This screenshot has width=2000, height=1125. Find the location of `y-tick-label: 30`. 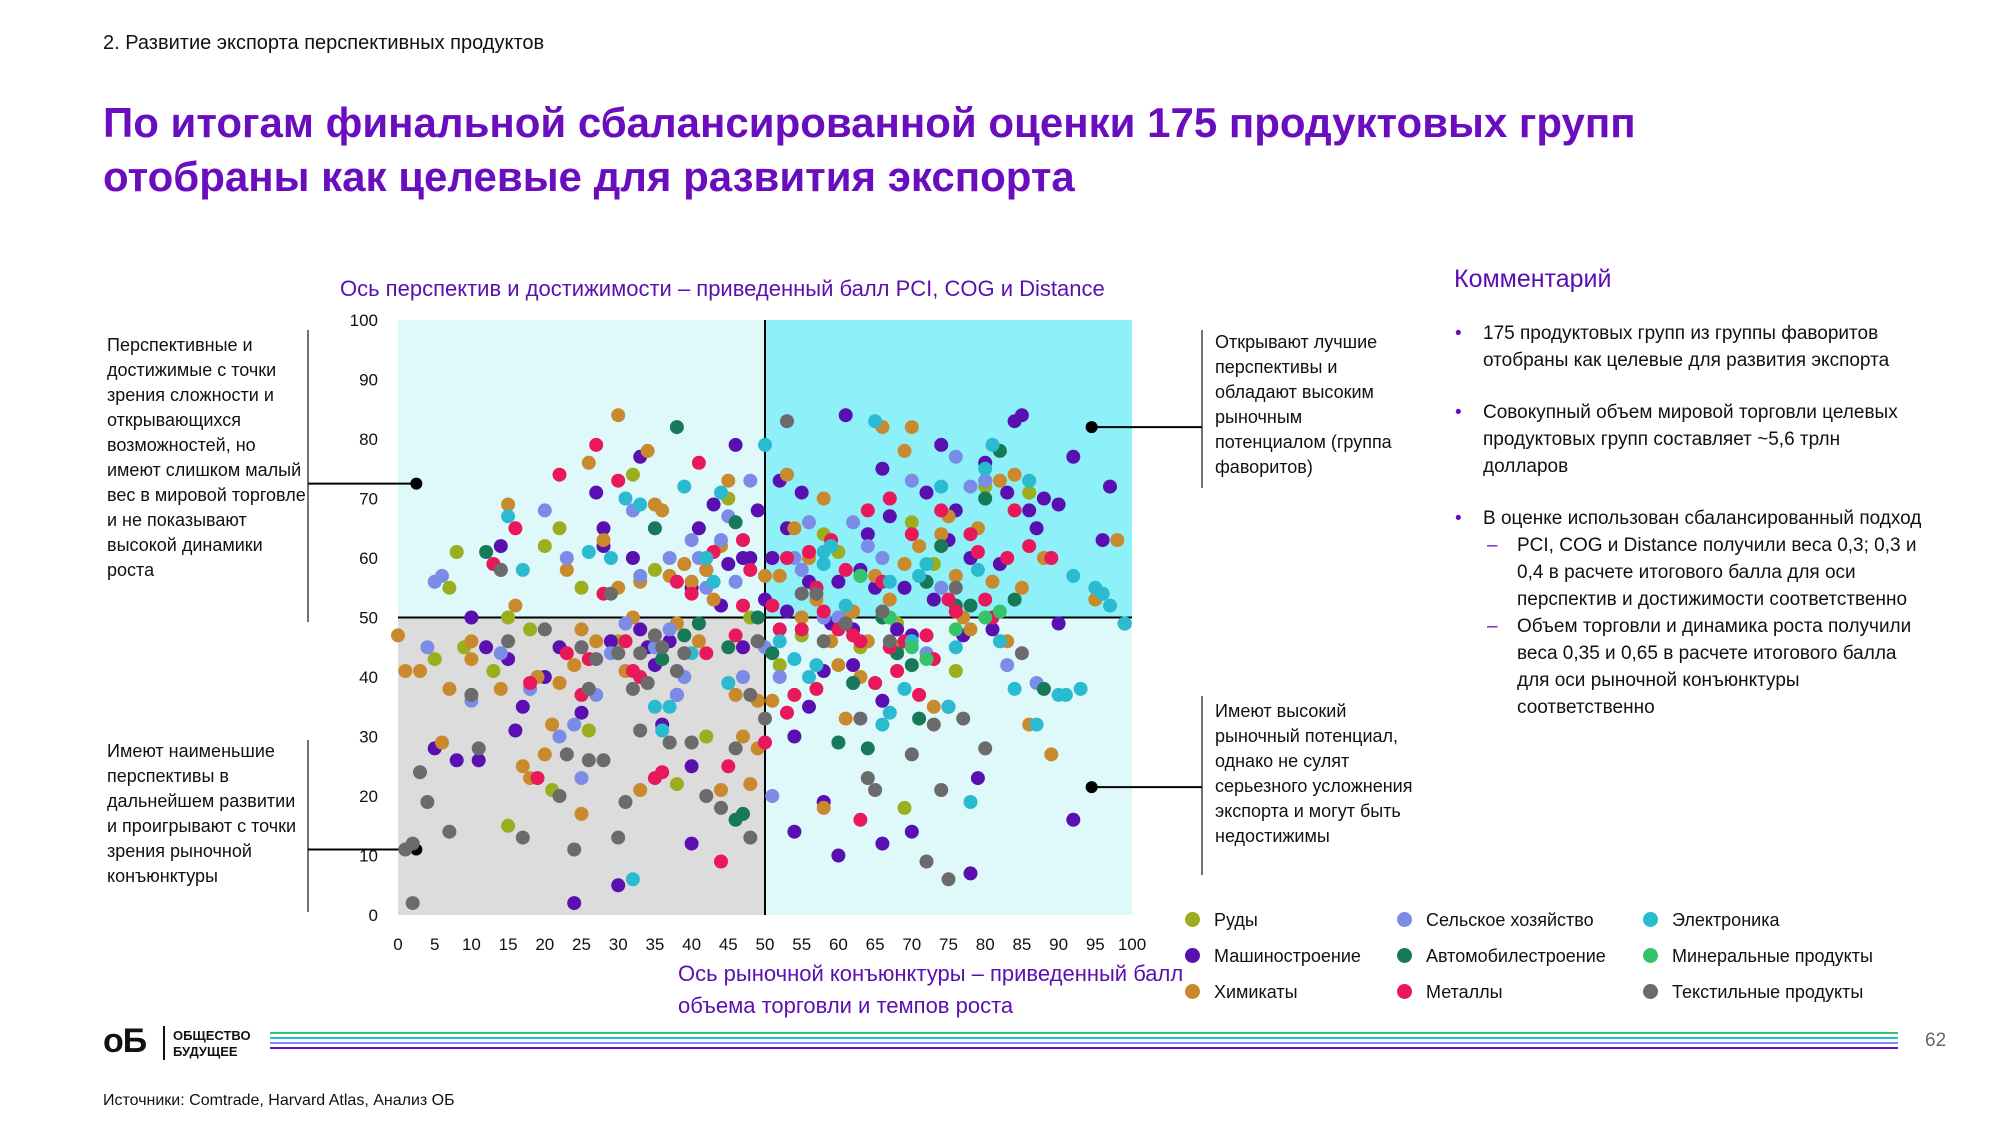

y-tick-label: 30 is located at coordinates (368, 737).